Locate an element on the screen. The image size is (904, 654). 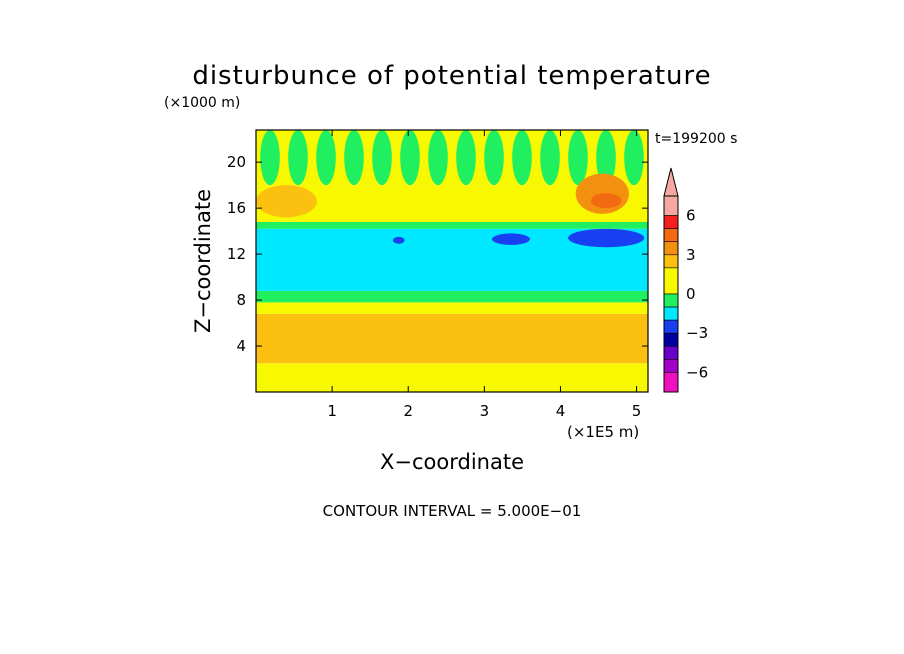
y-tick-label-0: 4 is located at coordinates (241, 346).